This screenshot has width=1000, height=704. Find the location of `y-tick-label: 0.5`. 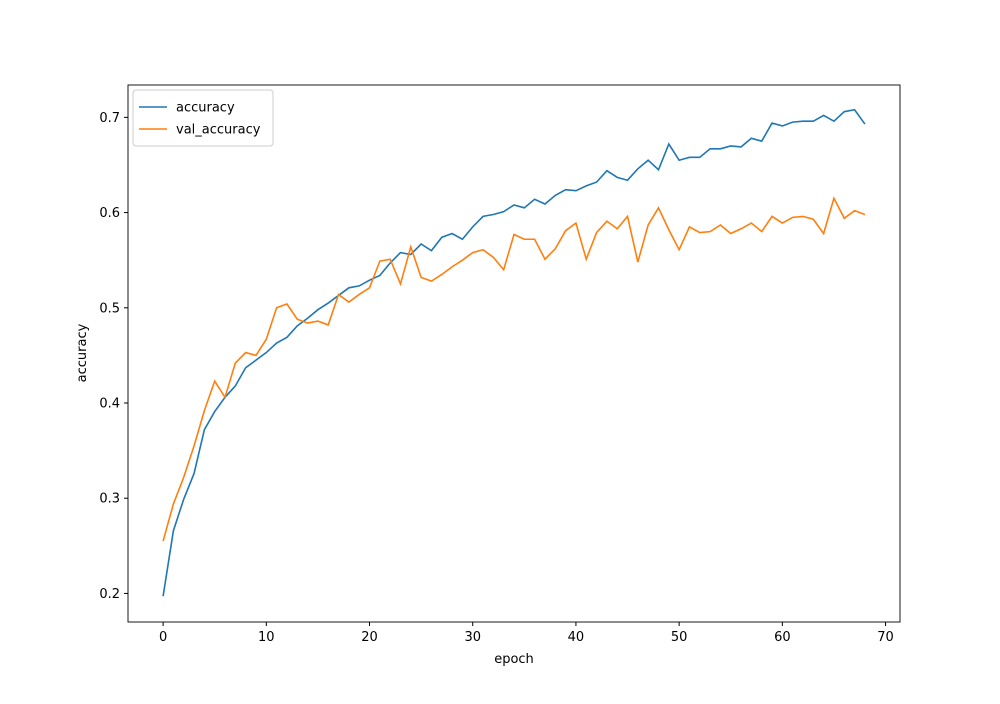

y-tick-label: 0.5 is located at coordinates (109, 308).